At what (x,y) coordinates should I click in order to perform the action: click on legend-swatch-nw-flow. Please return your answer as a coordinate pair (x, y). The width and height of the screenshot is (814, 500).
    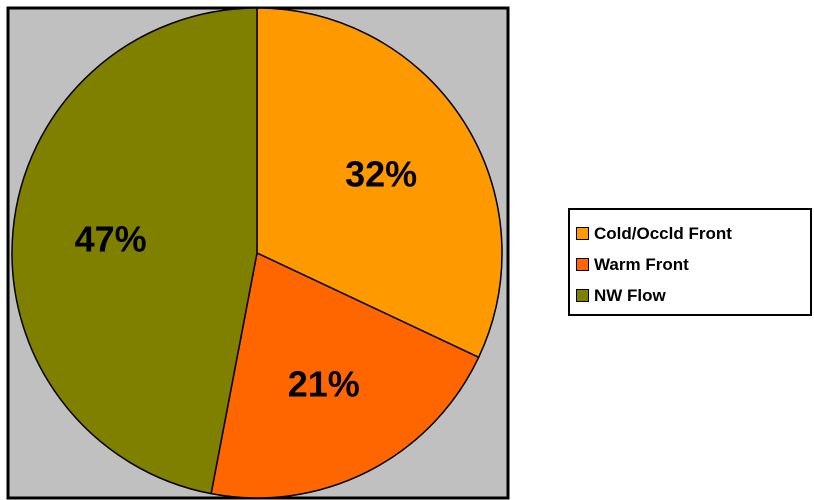
    Looking at the image, I should click on (582, 295).